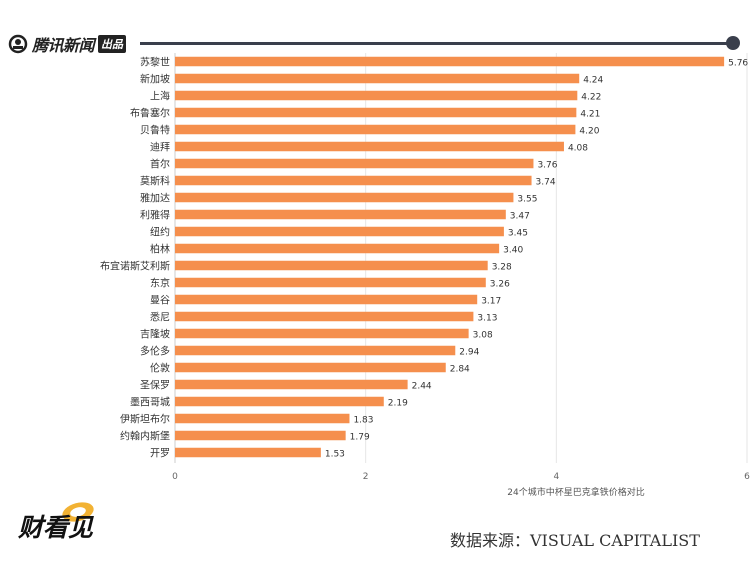  Describe the element at coordinates (335, 455) in the screenshot. I see `value-label: 1.53` at that location.